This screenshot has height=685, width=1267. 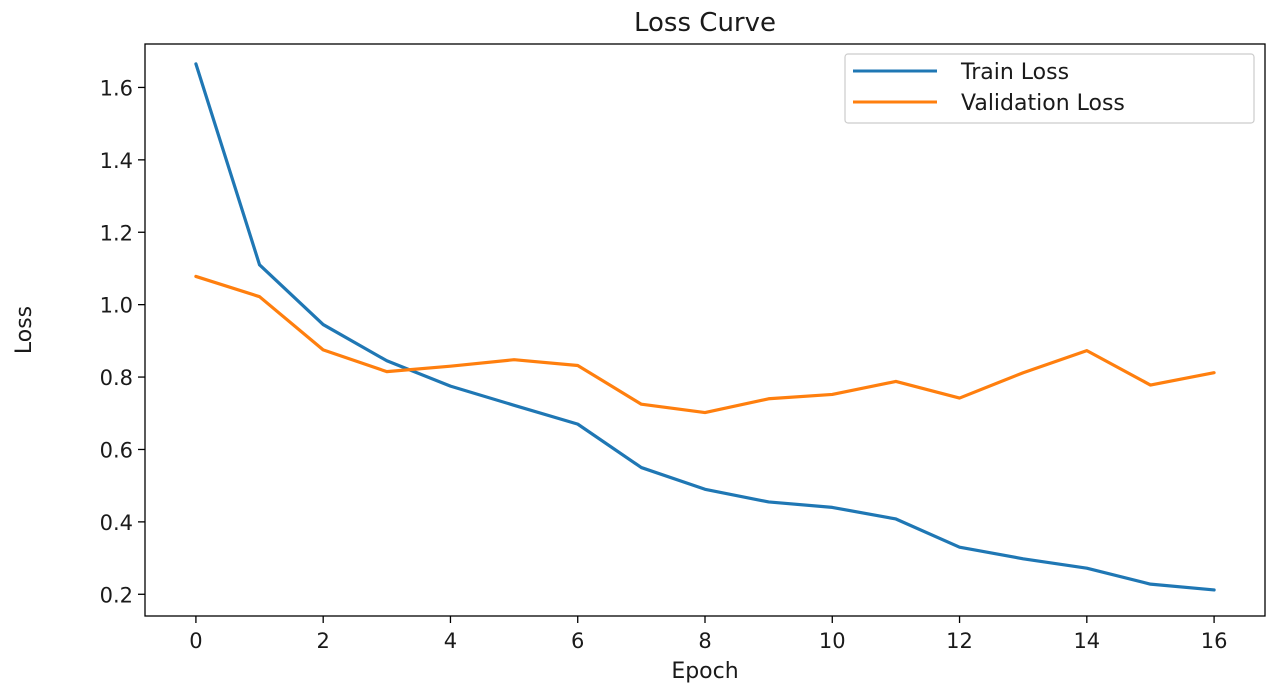 What do you see at coordinates (1214, 641) in the screenshot?
I see `x-tick-label: 16` at bounding box center [1214, 641].